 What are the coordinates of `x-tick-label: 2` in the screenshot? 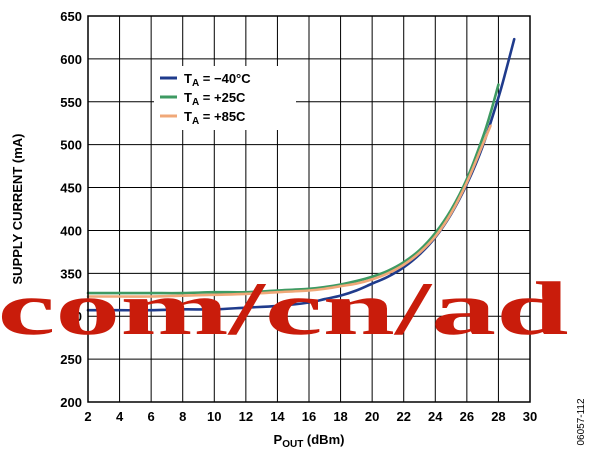 It's located at (87, 416).